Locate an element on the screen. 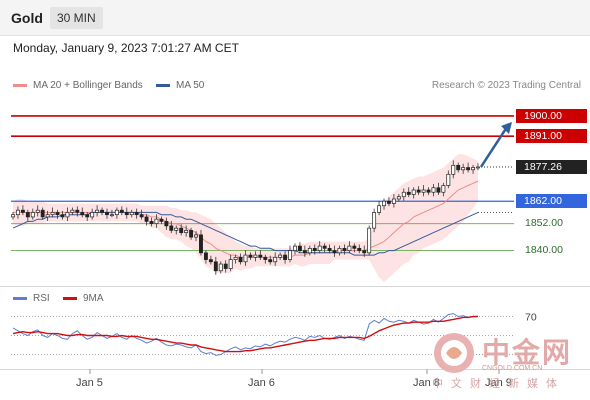 Image resolution: width=590 pixels, height=400 pixels. rsi-level-label: 70 is located at coordinates (531, 318).